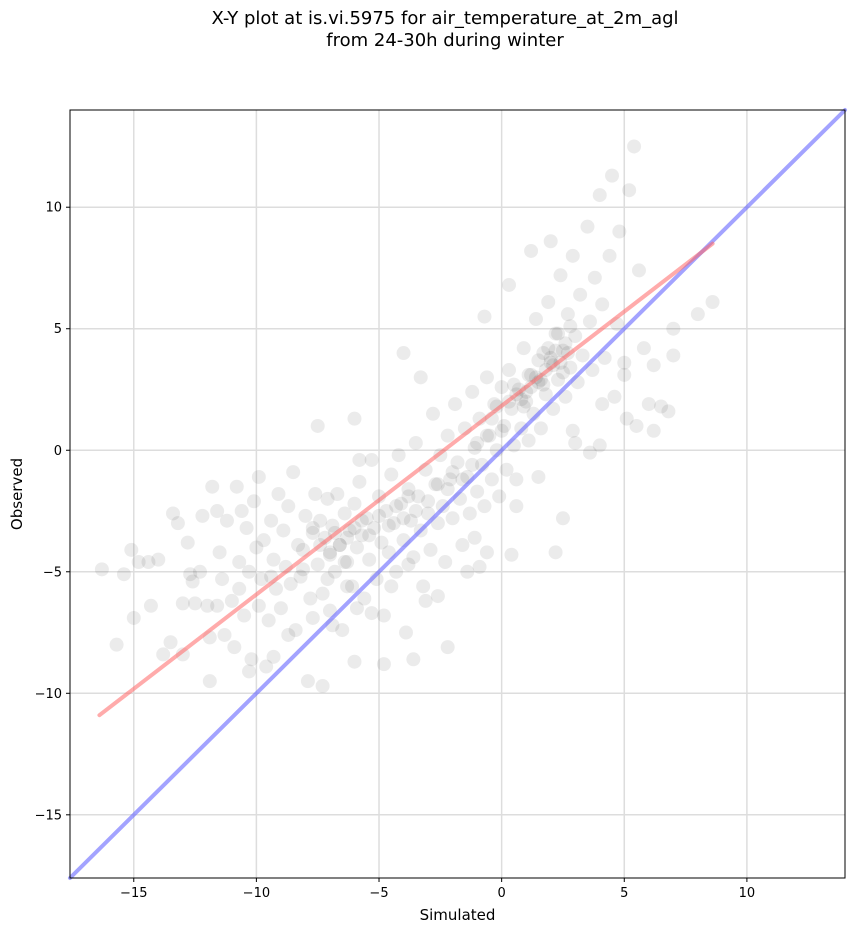  What do you see at coordinates (52, 572) in the screenshot?
I see `y-tick-label: −5` at bounding box center [52, 572].